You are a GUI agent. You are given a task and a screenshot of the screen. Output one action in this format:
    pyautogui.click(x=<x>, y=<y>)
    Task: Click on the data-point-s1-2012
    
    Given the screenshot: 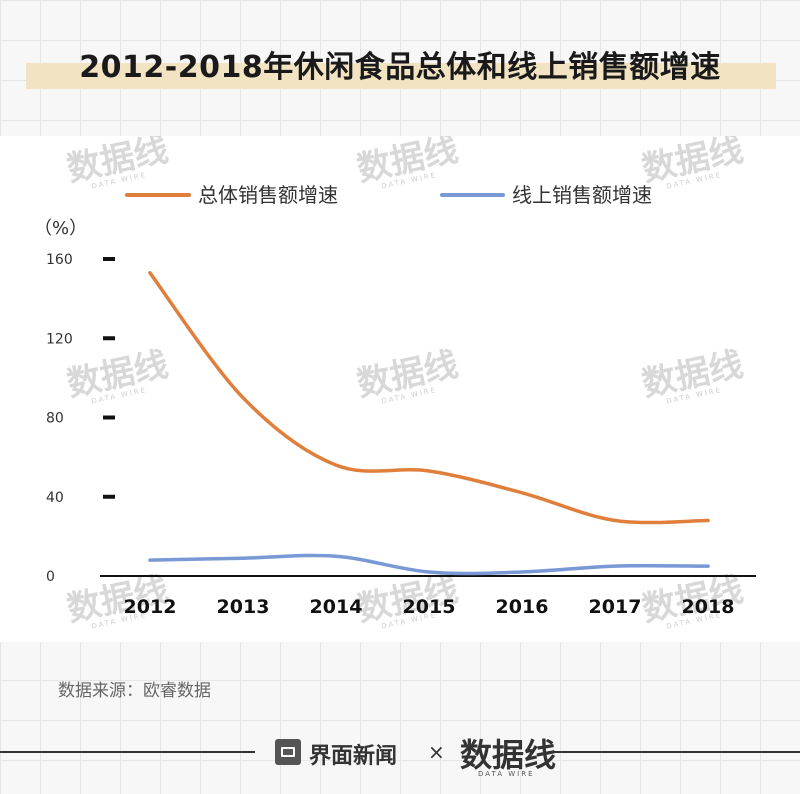 What is the action you would take?
    pyautogui.click(x=150, y=560)
    